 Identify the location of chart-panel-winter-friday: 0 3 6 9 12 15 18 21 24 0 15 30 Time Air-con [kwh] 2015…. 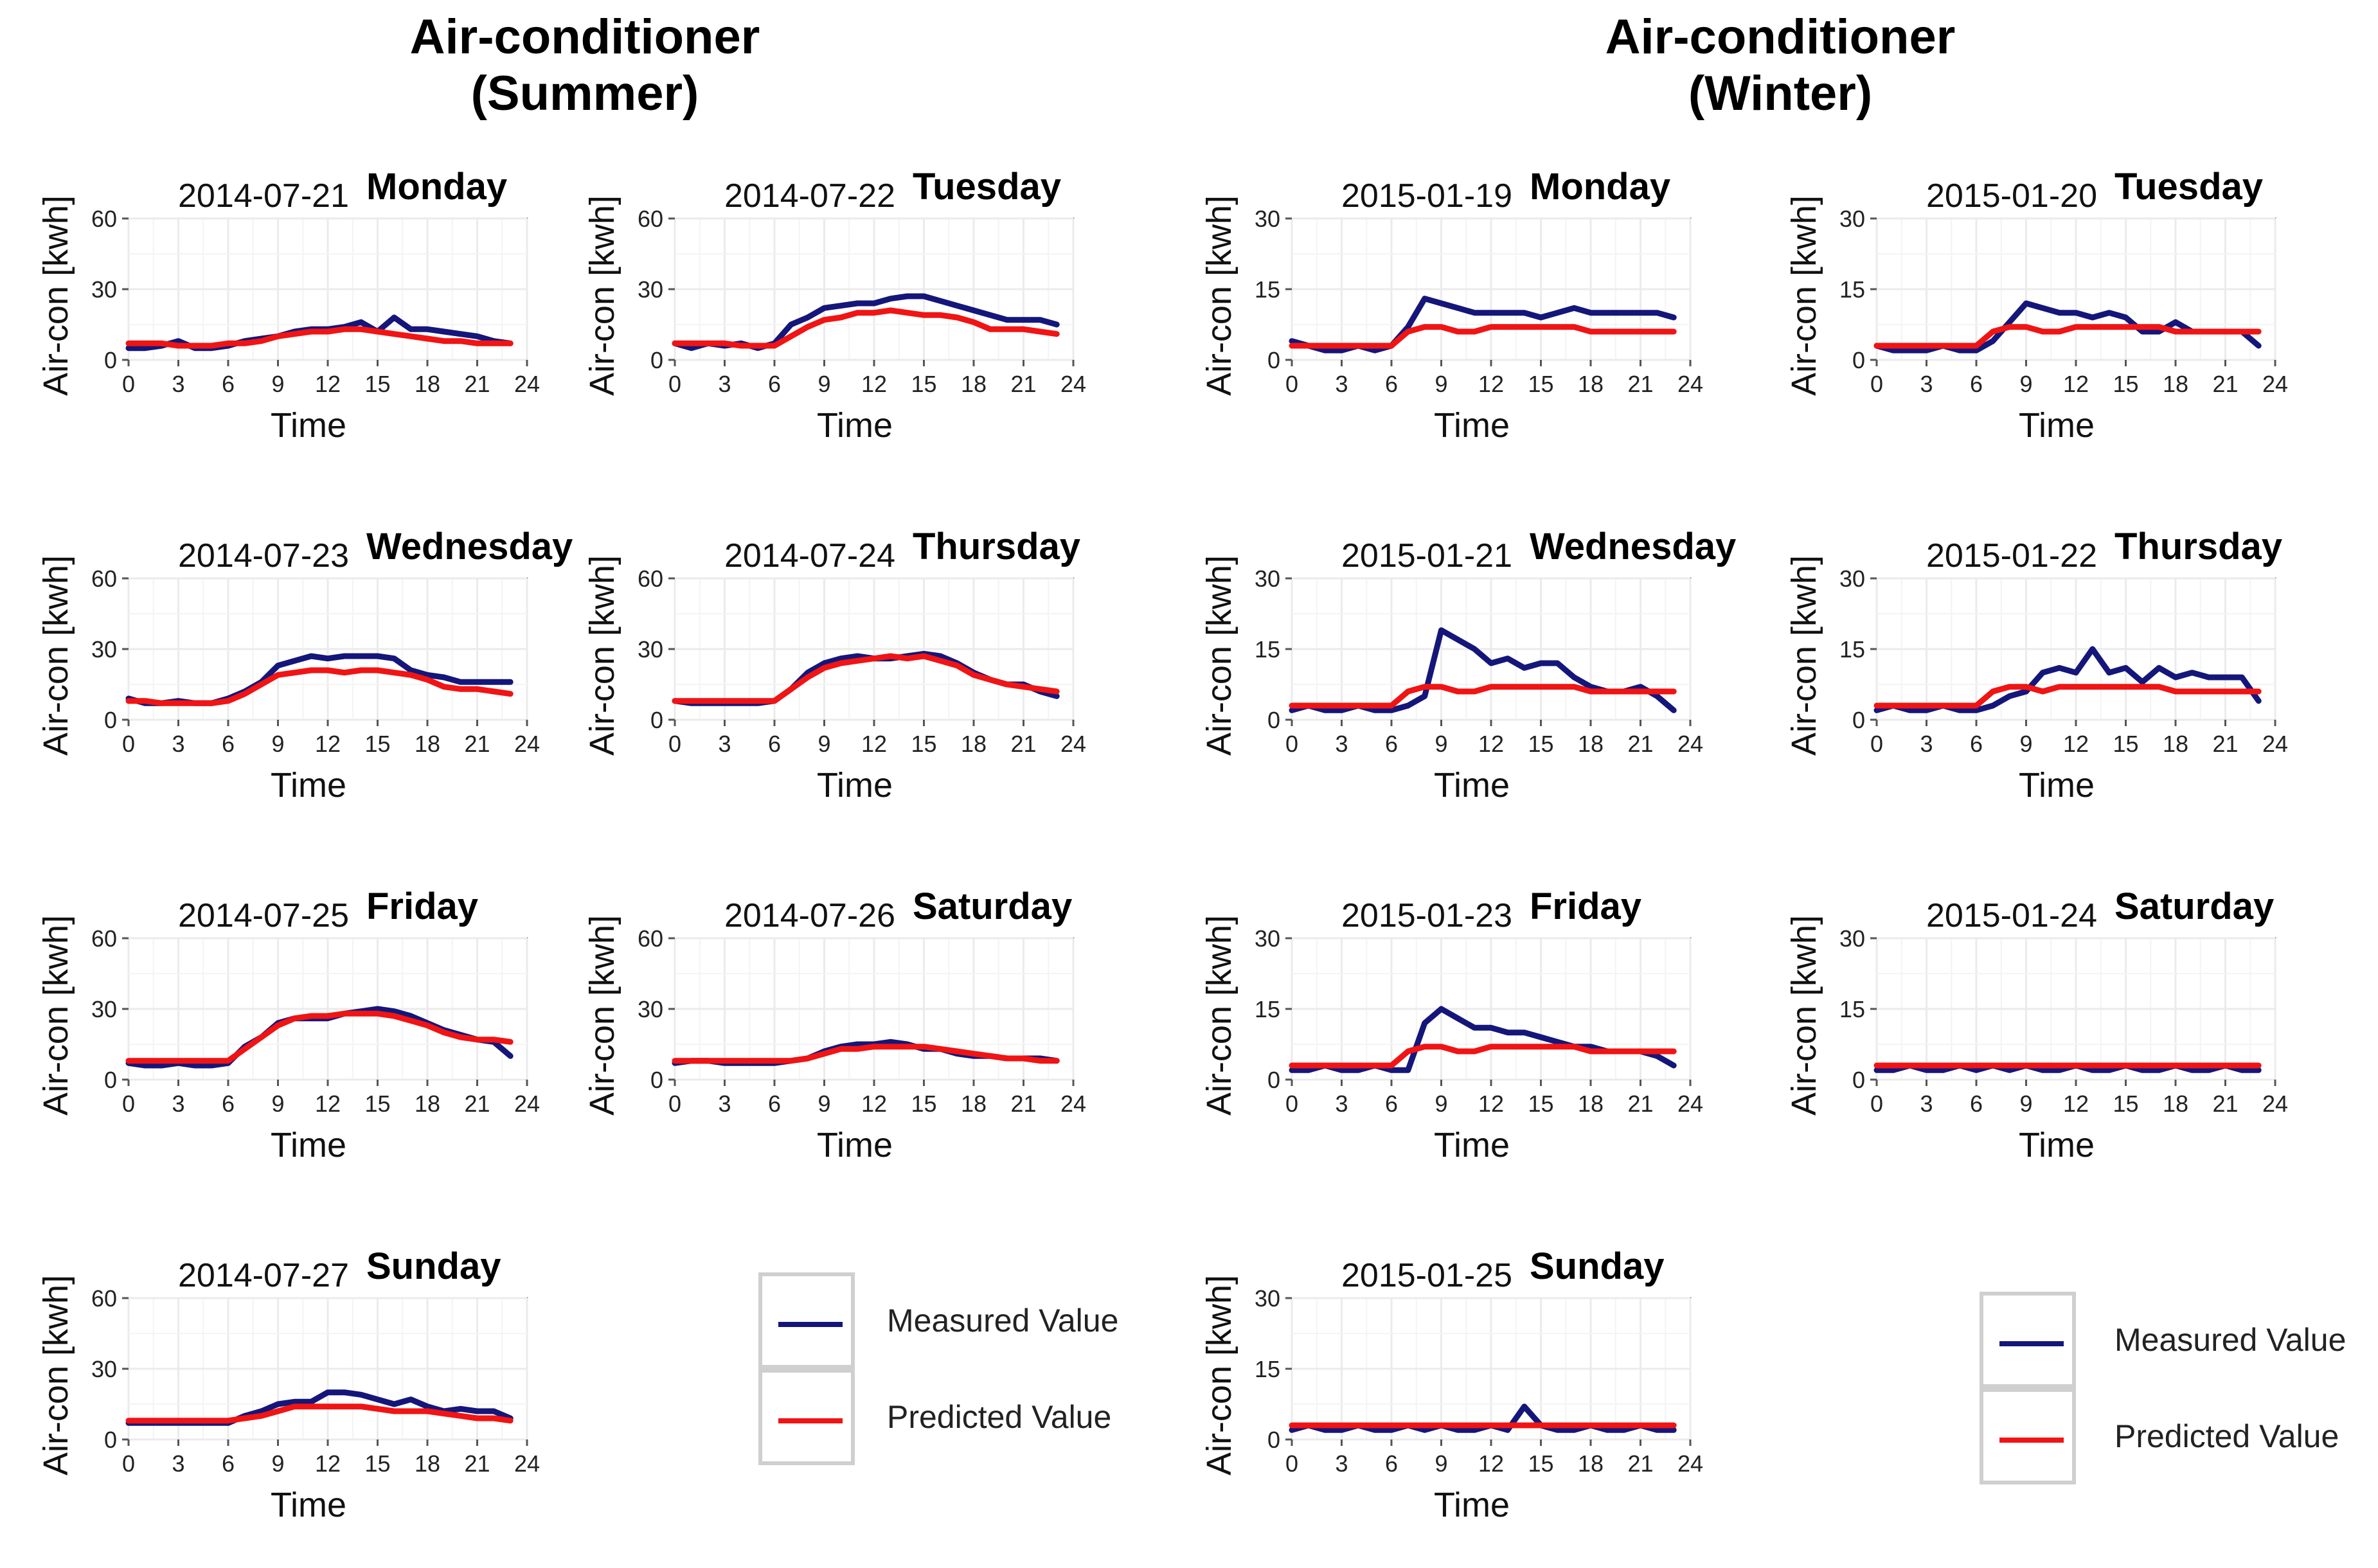
(1443, 1034).